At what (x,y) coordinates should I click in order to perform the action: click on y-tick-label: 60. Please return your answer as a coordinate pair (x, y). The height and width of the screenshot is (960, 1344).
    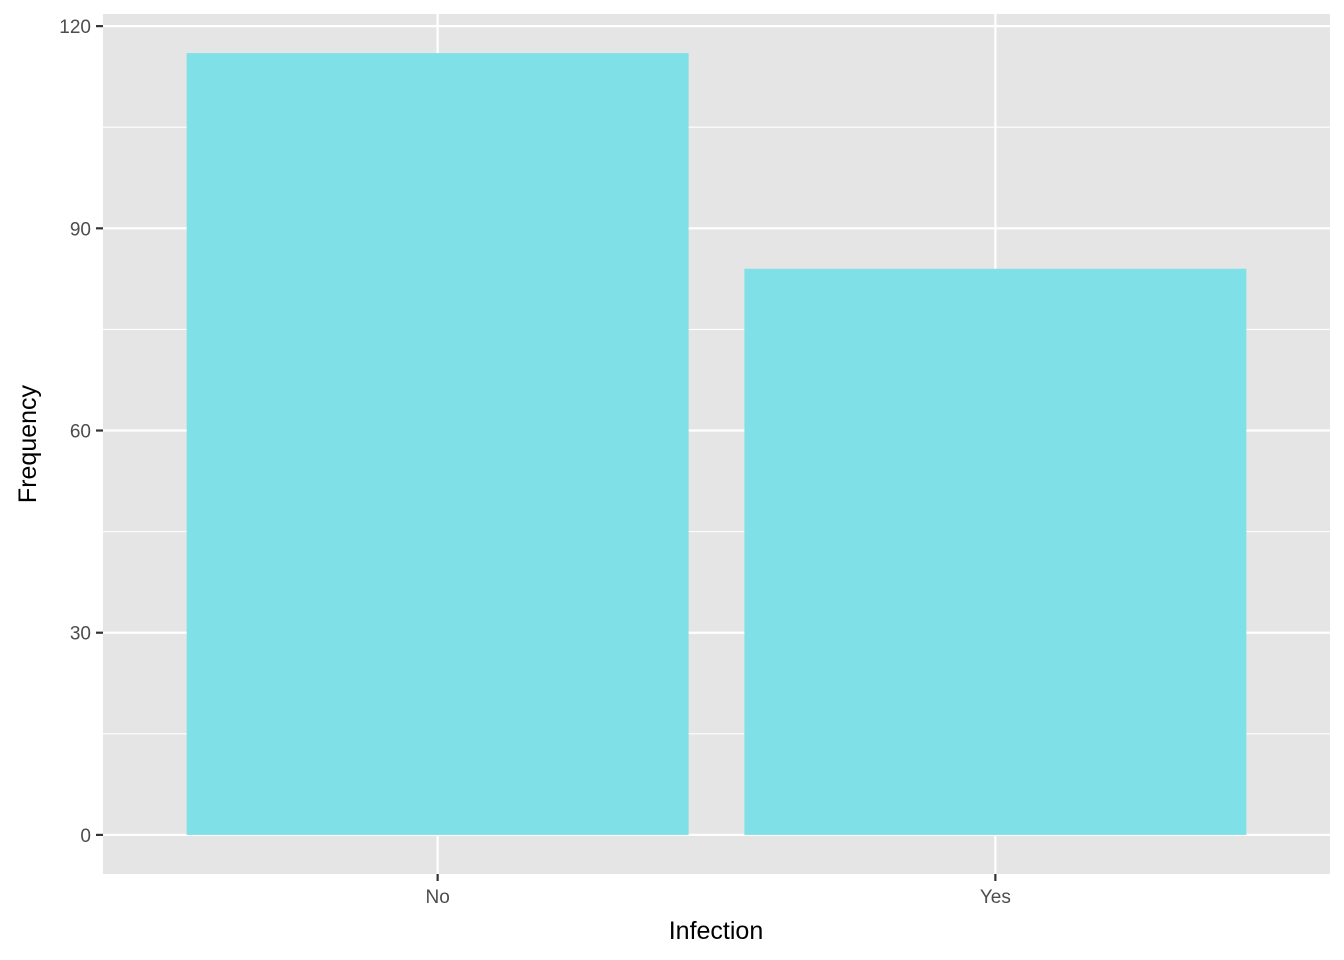
    Looking at the image, I should click on (80, 432).